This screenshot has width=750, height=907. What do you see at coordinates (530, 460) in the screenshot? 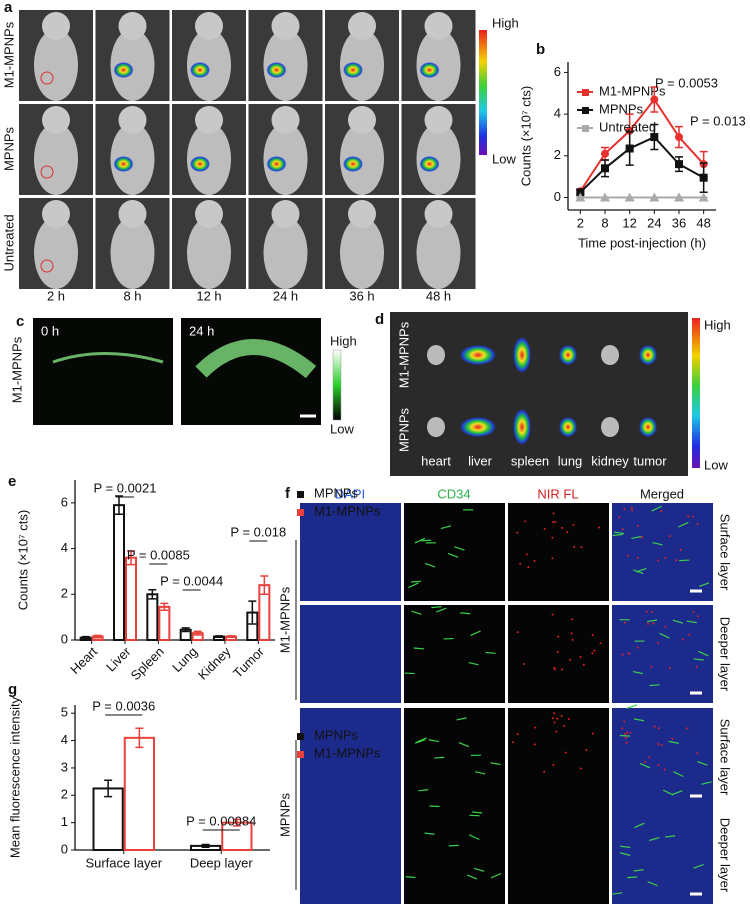
I see `organ-label: spleen` at bounding box center [530, 460].